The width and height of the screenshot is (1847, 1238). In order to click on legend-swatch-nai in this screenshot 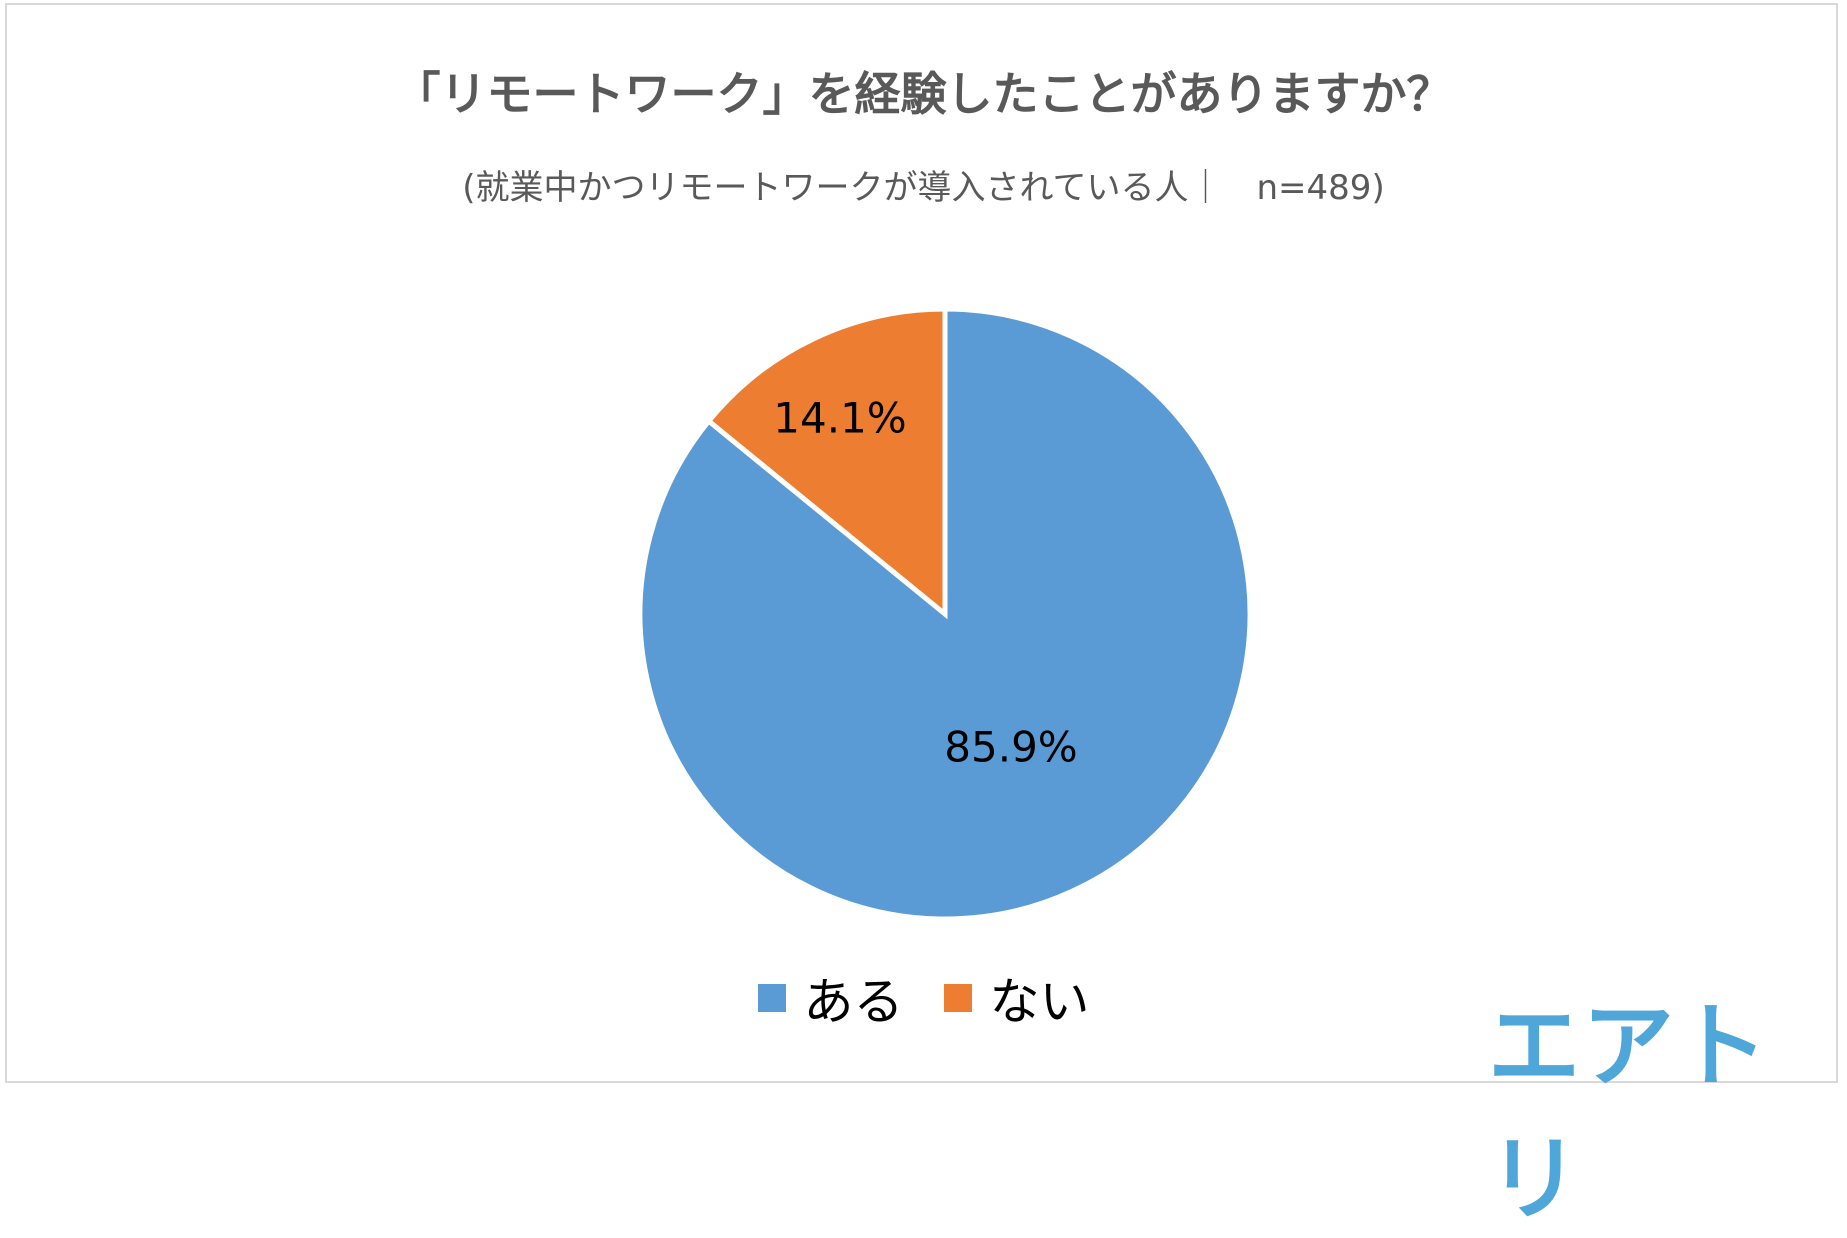, I will do `click(957, 998)`.